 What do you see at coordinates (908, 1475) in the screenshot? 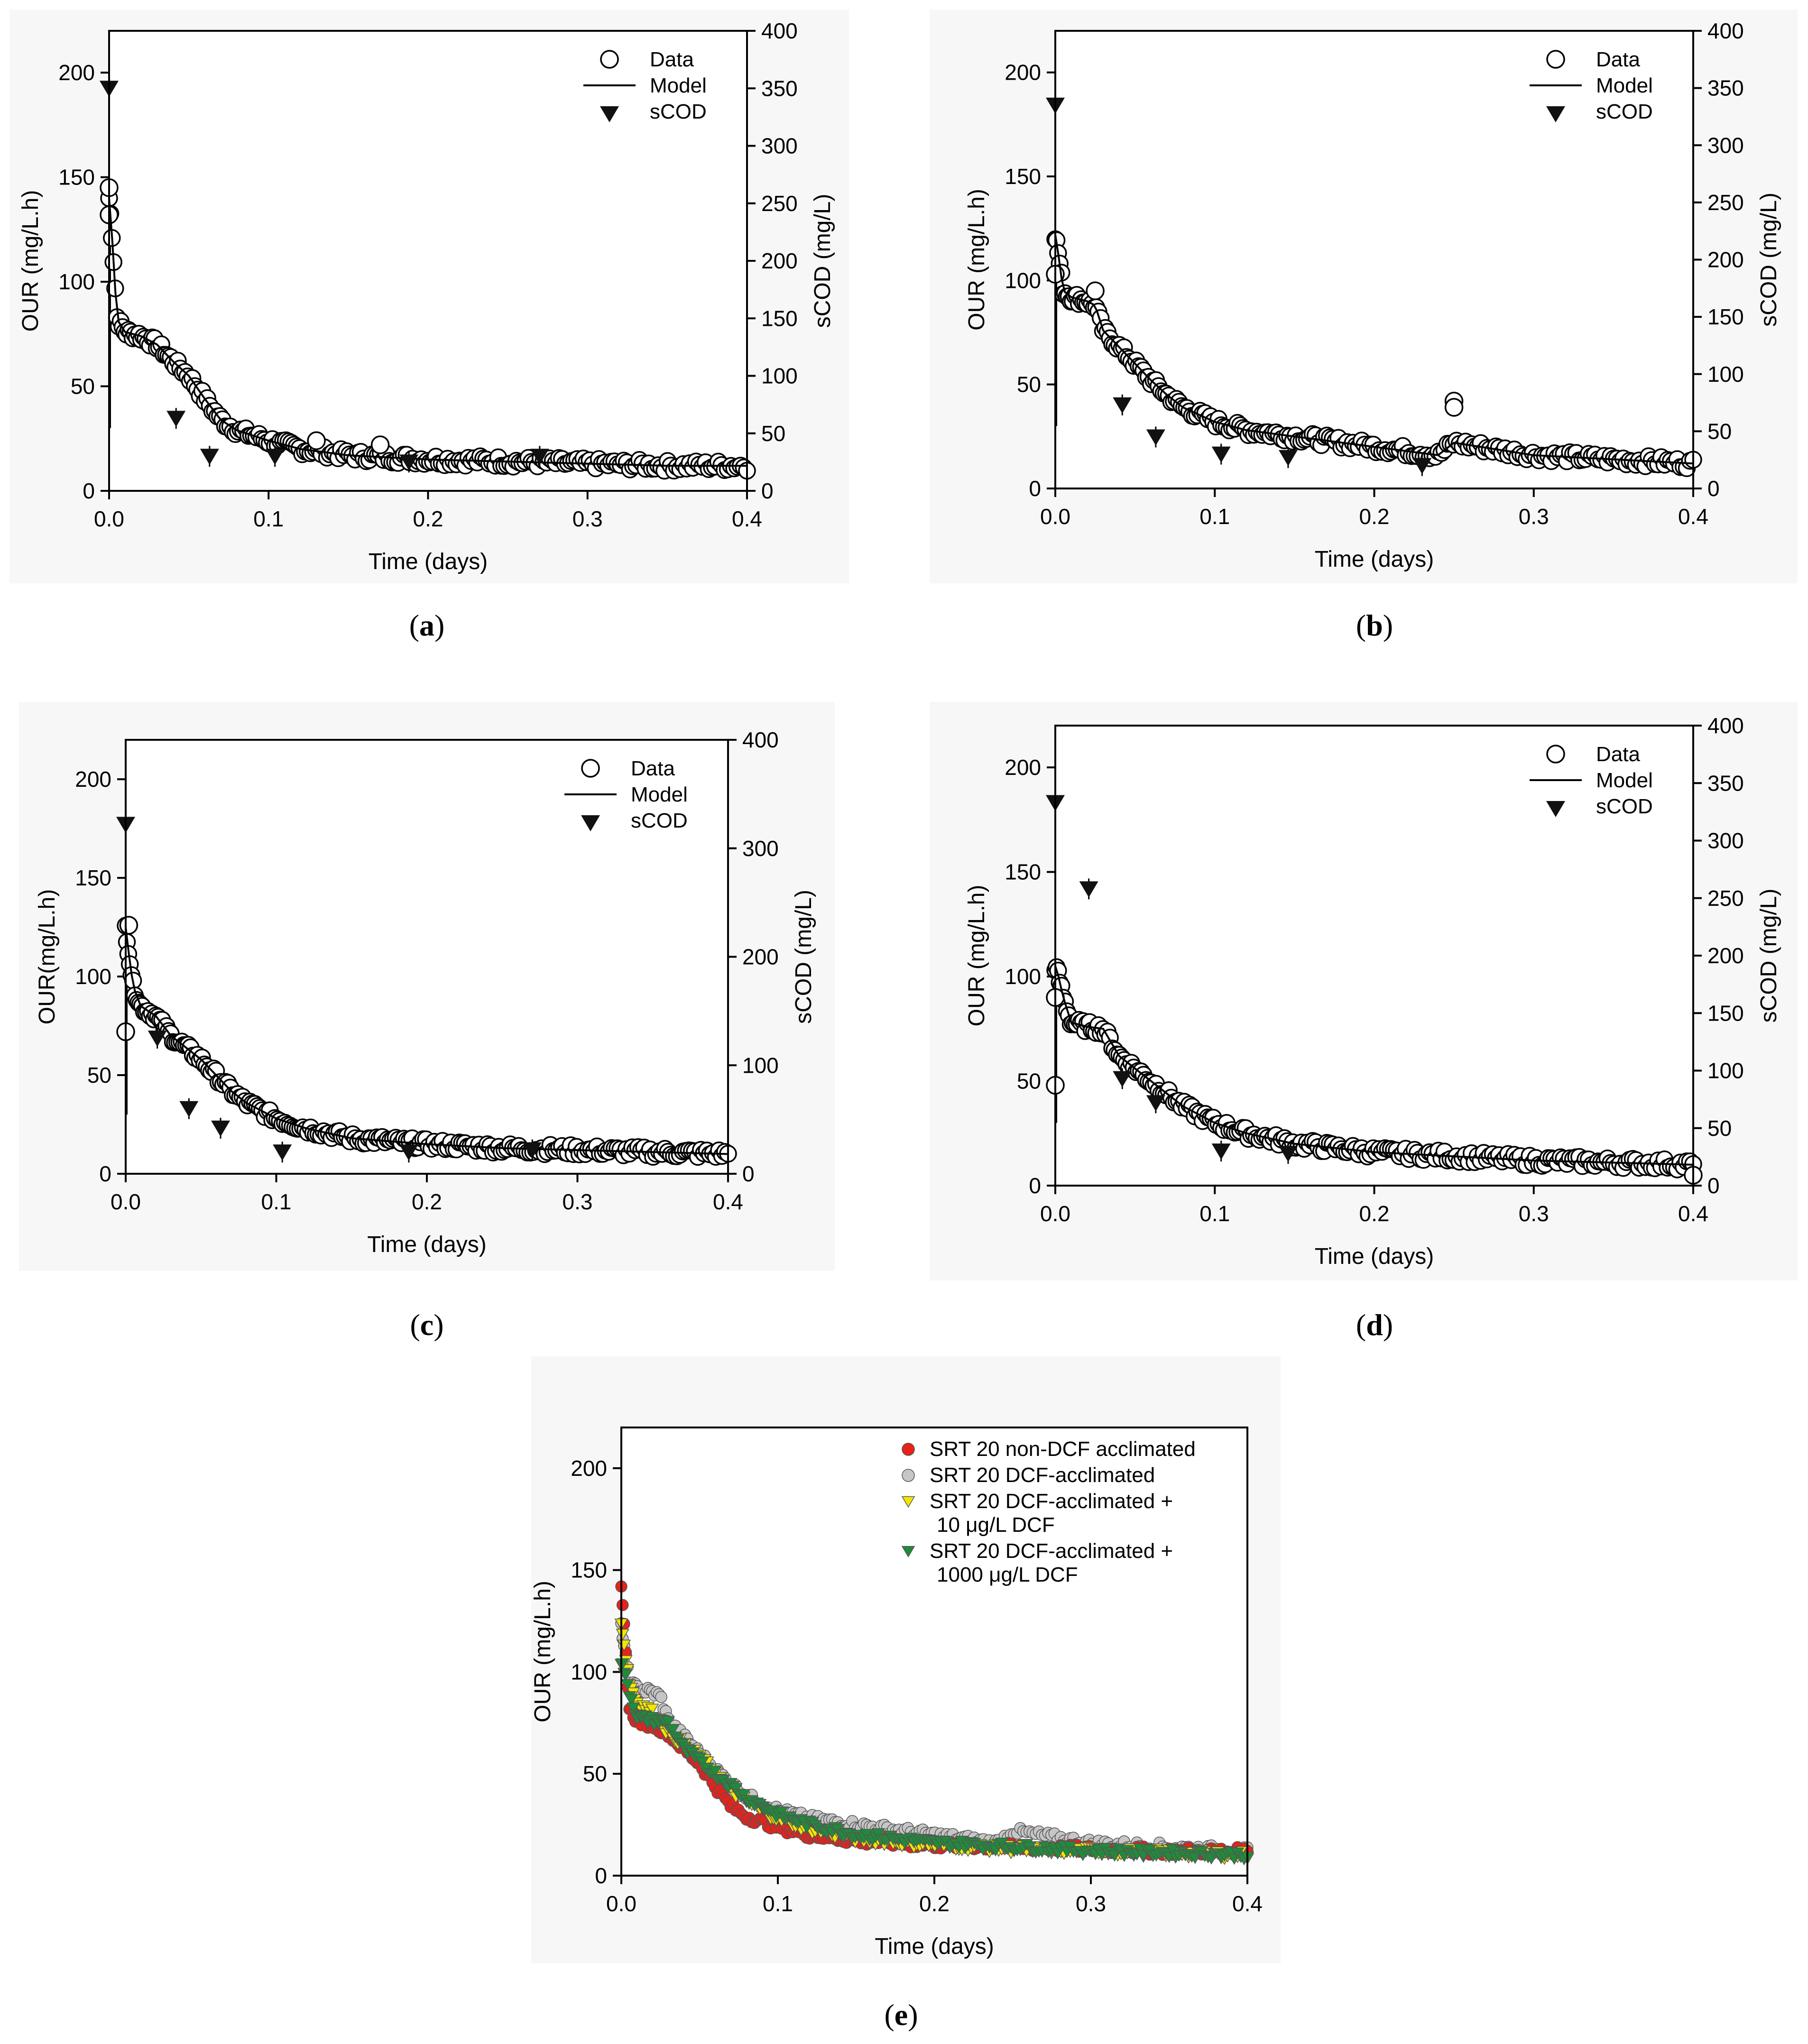
I see `legend-marker` at bounding box center [908, 1475].